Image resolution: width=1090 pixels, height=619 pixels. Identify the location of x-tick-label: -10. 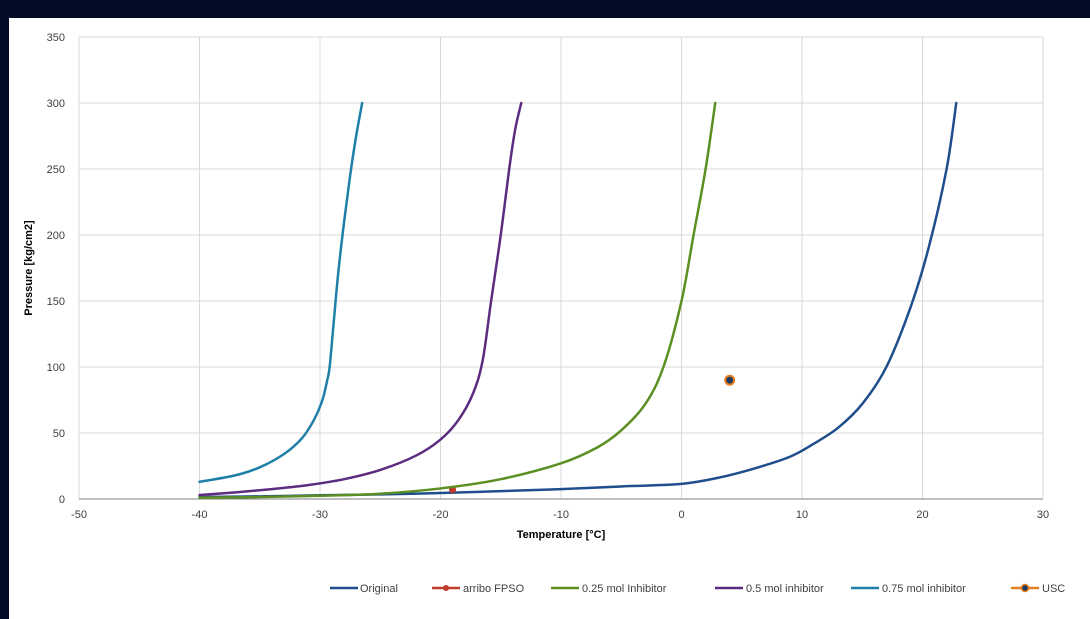
(561, 515).